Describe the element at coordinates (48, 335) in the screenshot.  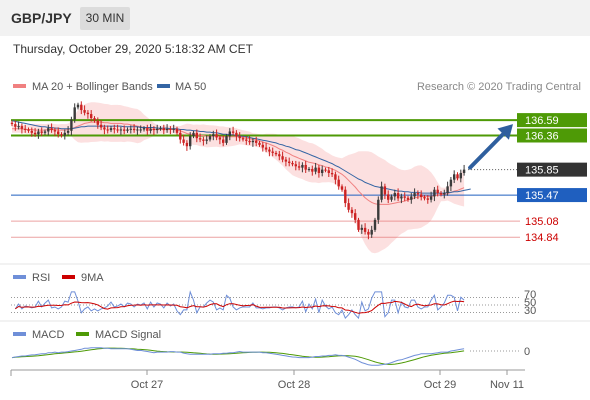
I see `legend-macd-label: MACD` at that location.